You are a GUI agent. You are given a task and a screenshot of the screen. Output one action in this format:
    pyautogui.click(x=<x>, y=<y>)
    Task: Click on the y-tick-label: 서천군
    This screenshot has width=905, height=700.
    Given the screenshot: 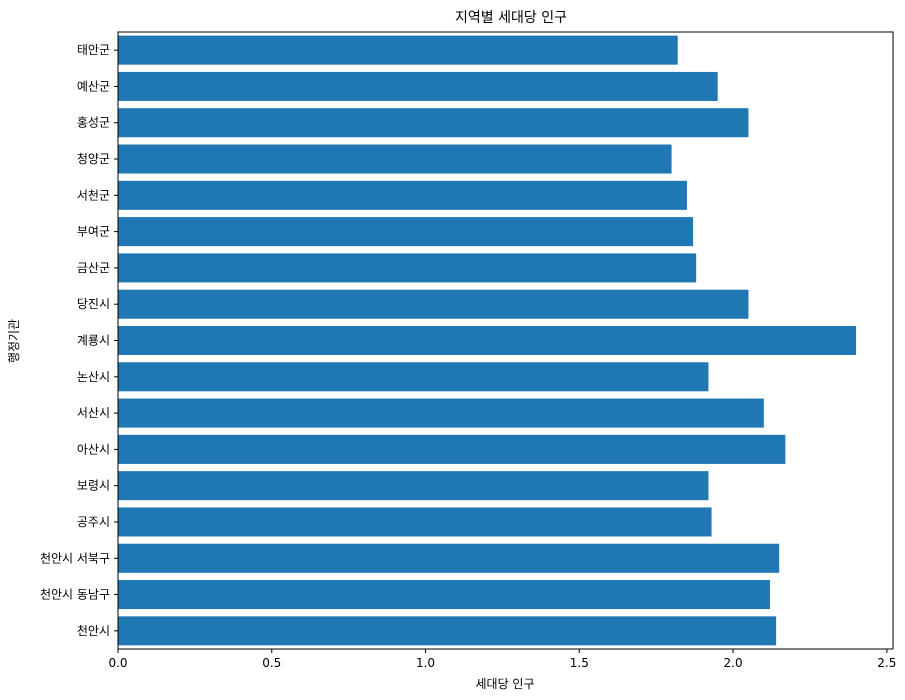 What is the action you would take?
    pyautogui.click(x=93, y=194)
    